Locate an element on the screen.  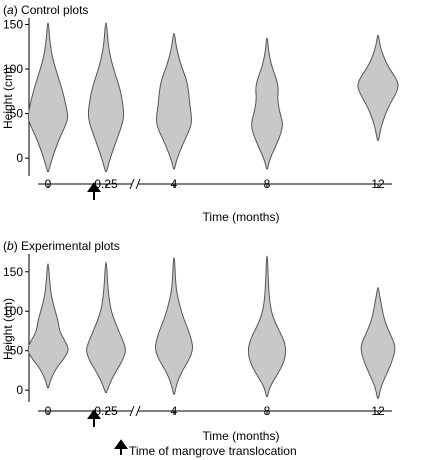
panel-title-text: Experimental plots is located at coordinates (70, 246).